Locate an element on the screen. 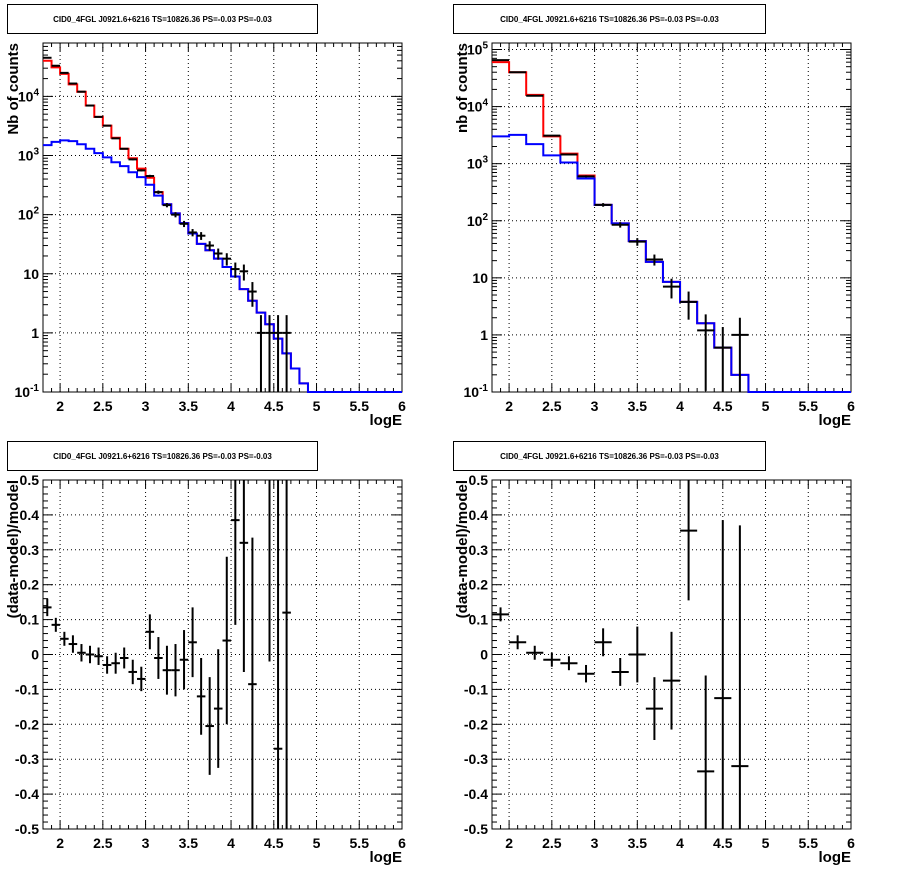 Image resolution: width=898 pixels, height=875 pixels. x-tick-label: 2.5 is located at coordinates (552, 843).